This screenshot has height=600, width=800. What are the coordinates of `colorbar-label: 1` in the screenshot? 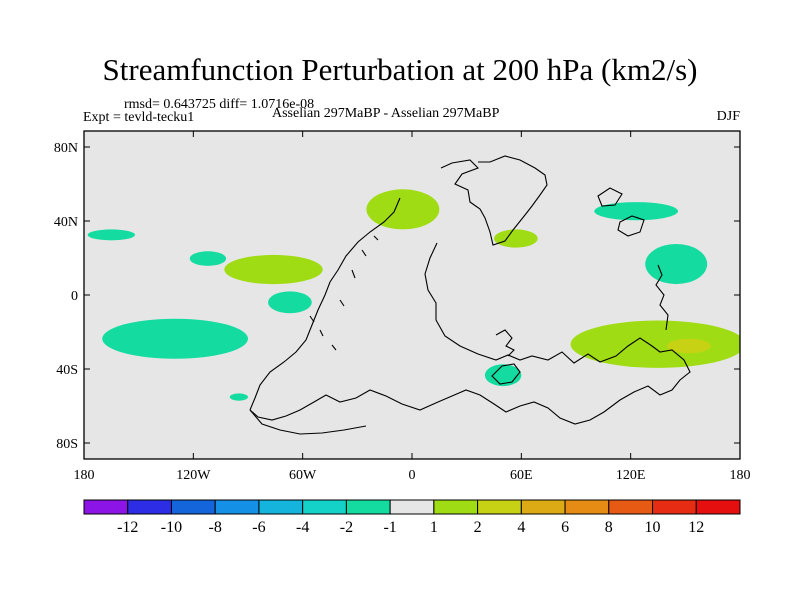 It's located at (434, 527).